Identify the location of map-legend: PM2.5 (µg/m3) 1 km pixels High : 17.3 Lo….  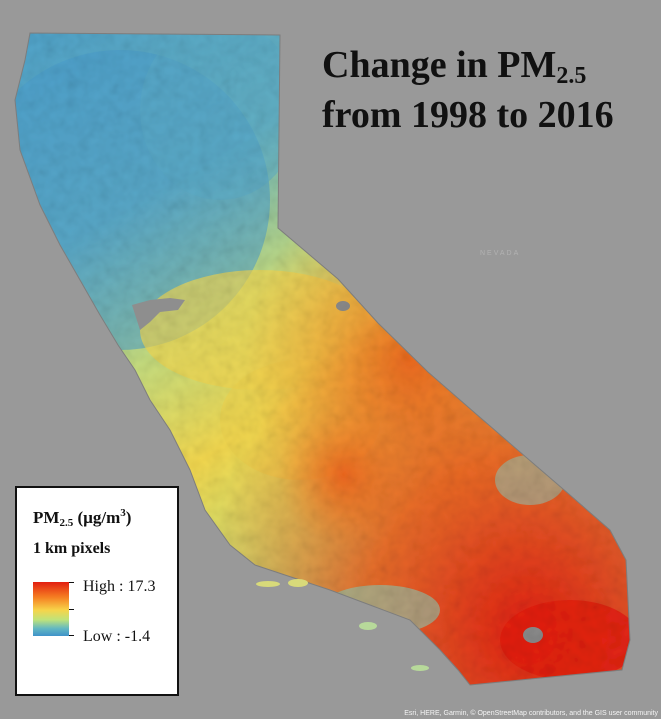
(97, 591).